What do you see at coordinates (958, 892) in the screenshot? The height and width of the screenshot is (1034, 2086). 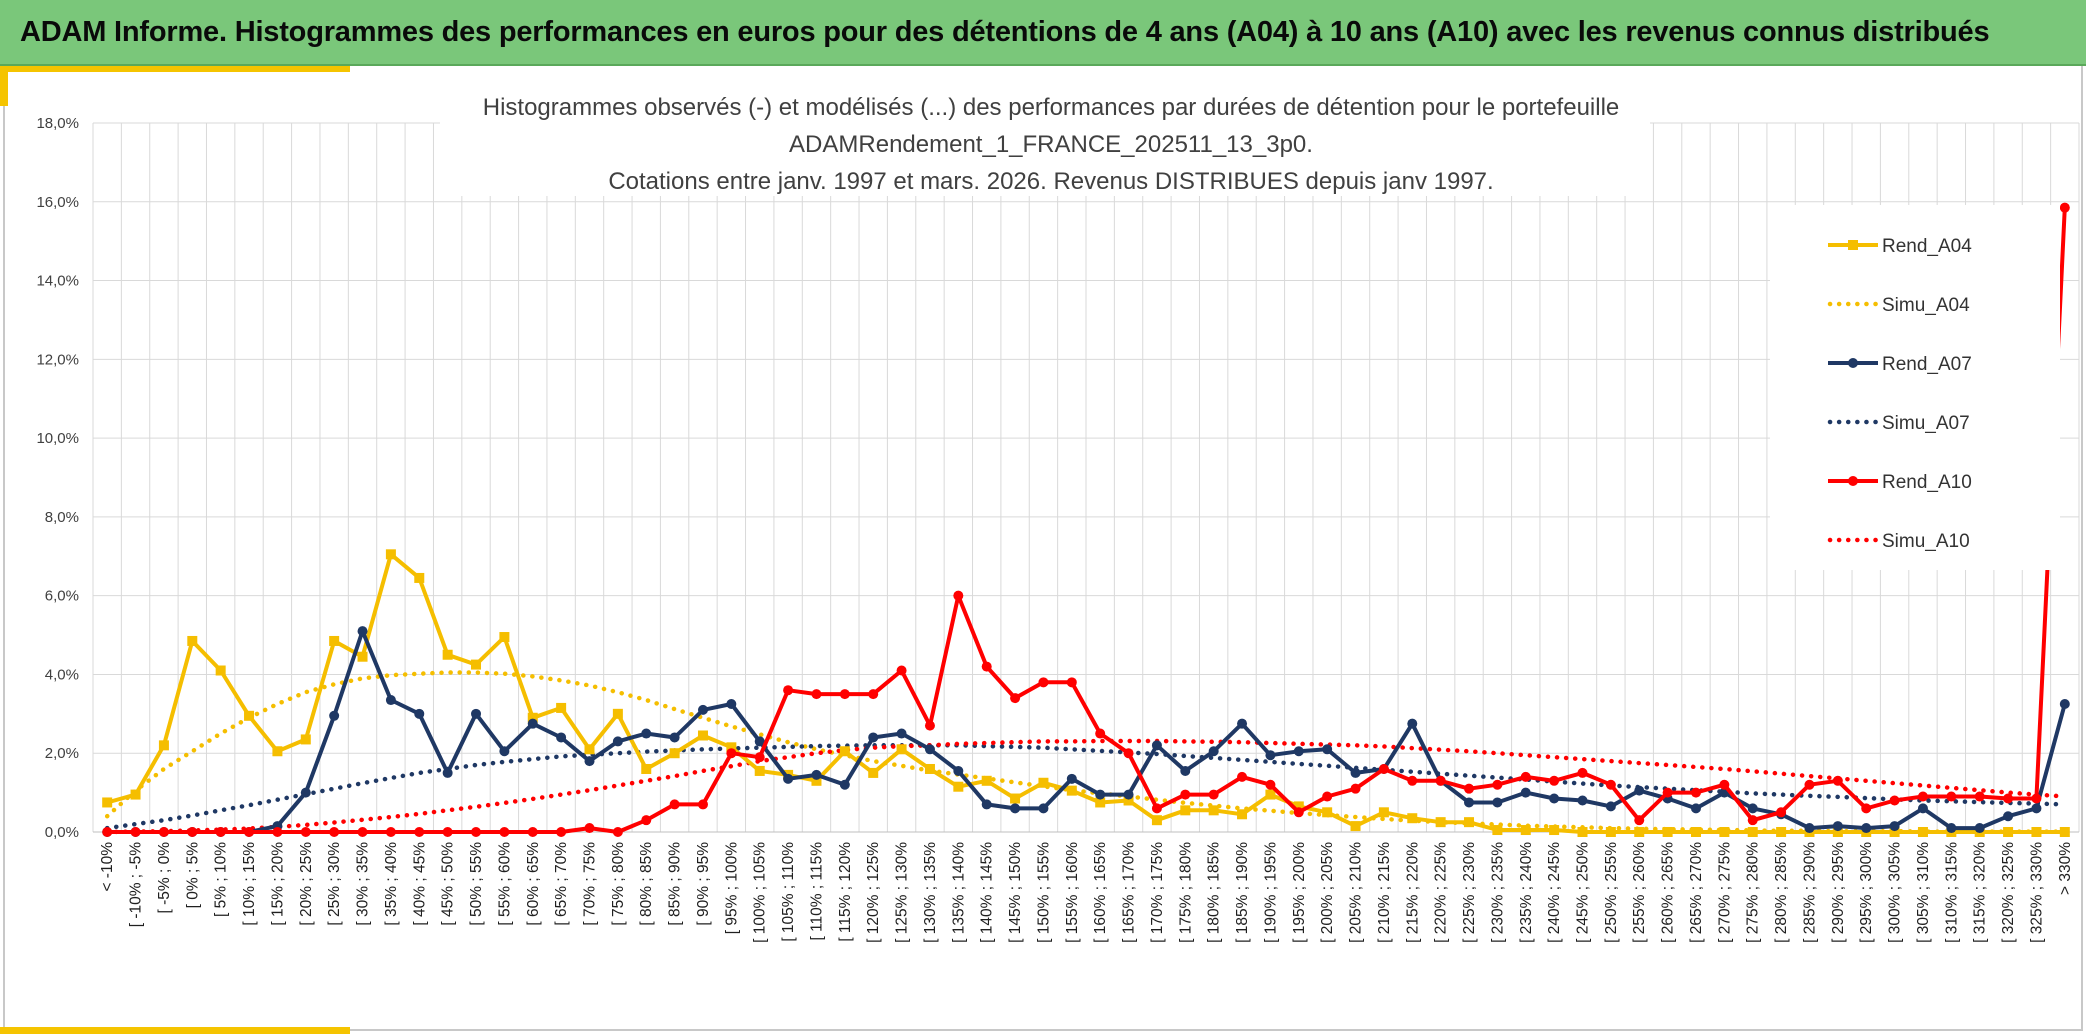 I see `x-tick-label: [ 135% ; 140%` at bounding box center [958, 892].